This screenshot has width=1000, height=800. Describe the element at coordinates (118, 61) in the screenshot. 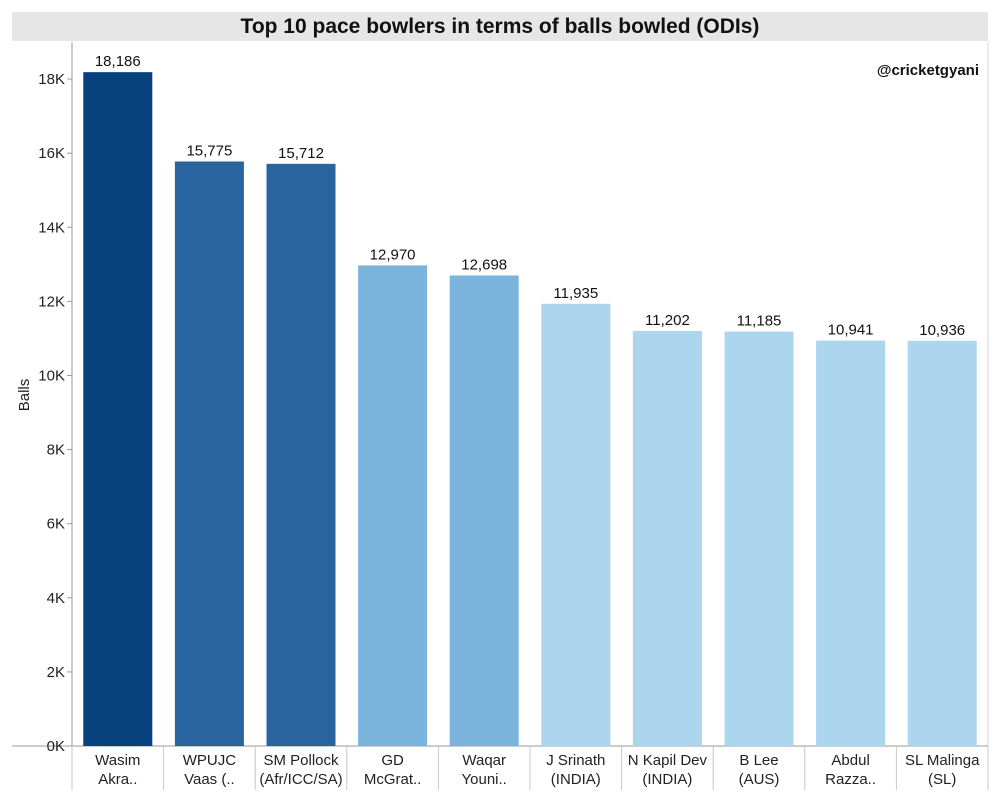

I see `data-label: 18,186` at that location.